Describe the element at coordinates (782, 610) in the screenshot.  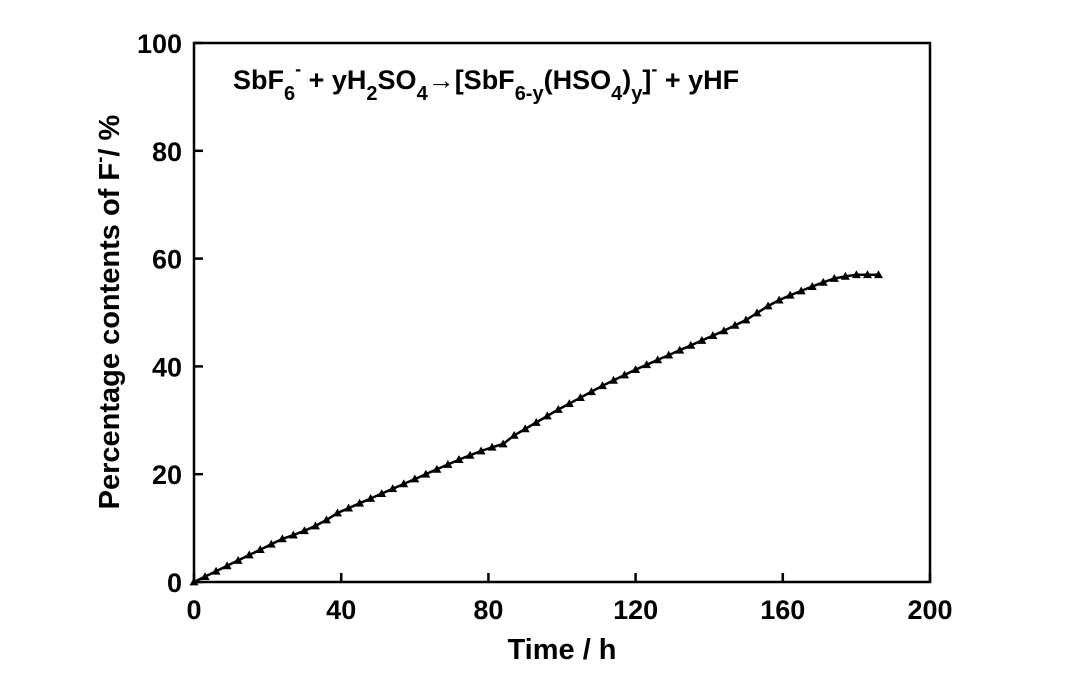
I see `x-tick-label: 160` at that location.